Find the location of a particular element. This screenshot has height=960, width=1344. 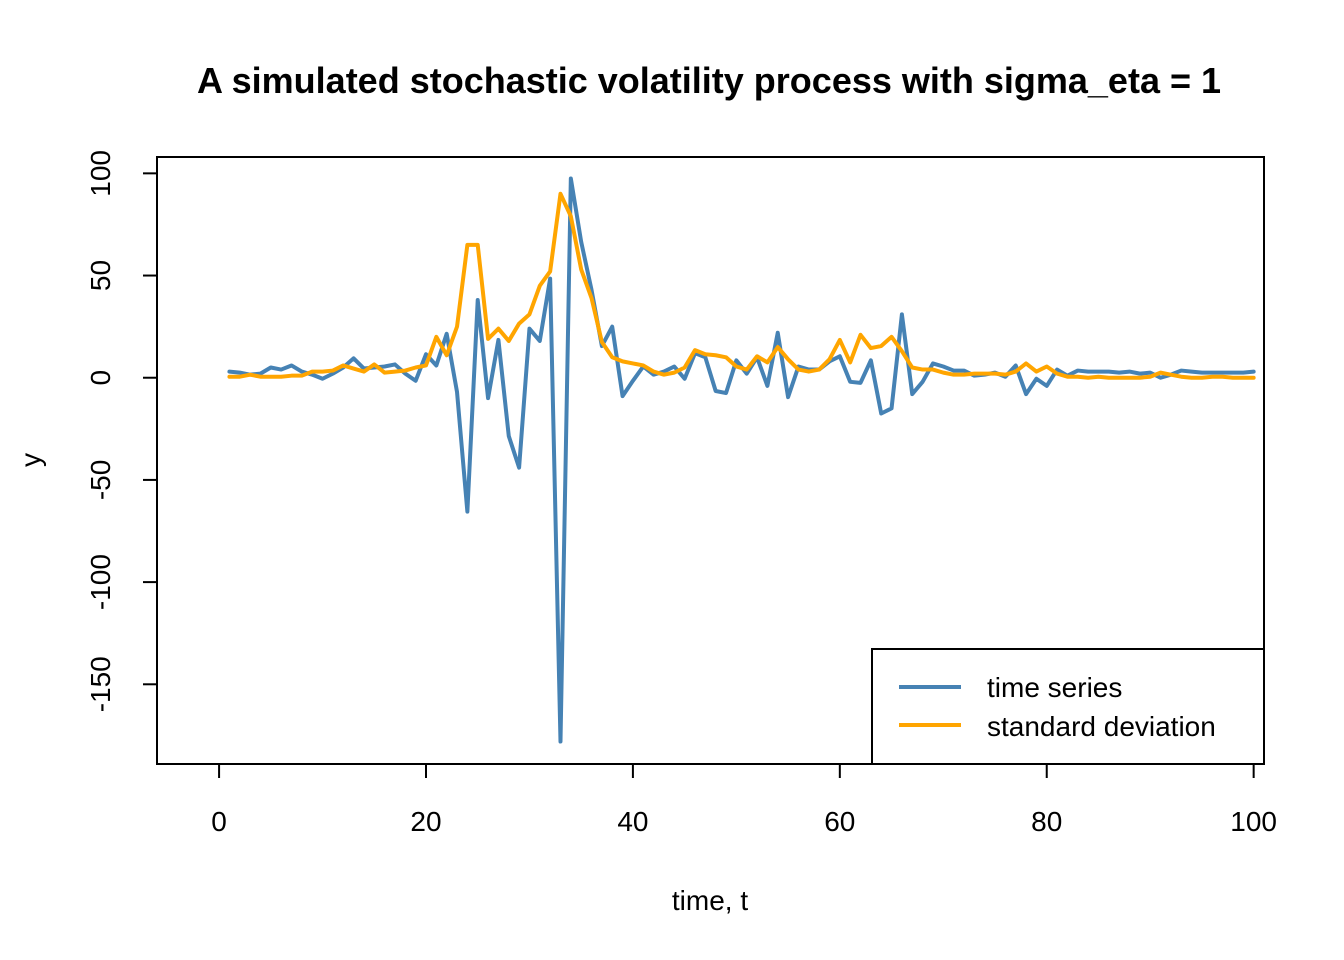

x-tick-label: 20 is located at coordinates (425, 821).